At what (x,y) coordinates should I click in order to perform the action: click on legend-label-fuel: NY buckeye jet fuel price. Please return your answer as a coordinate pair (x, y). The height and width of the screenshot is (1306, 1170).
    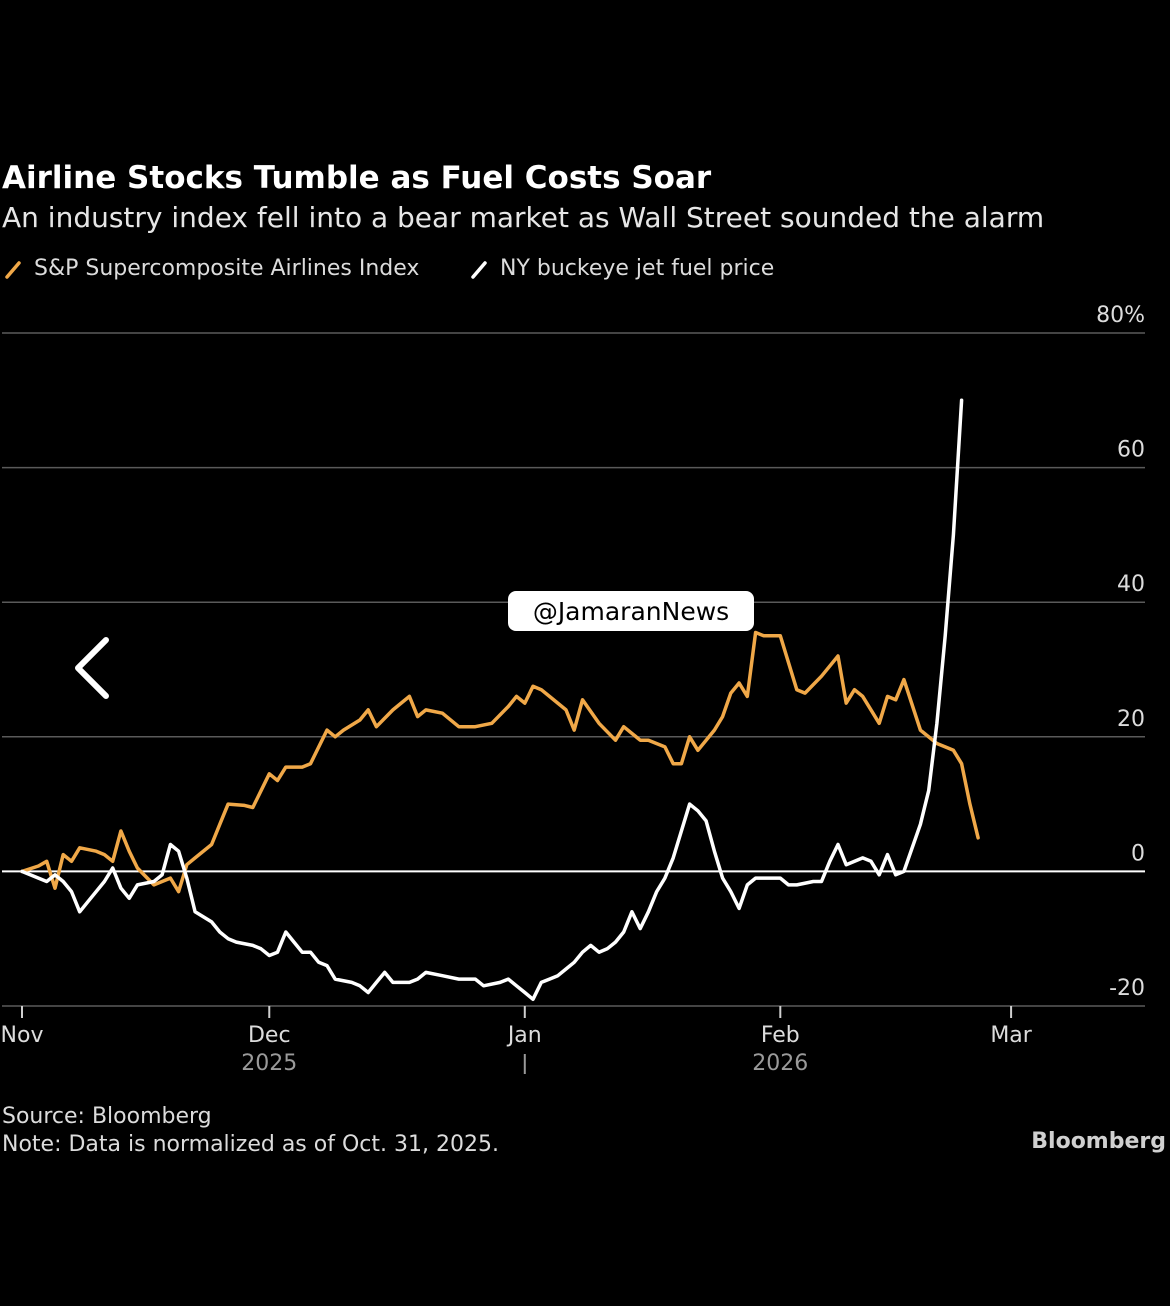
    Looking at the image, I should click on (637, 268).